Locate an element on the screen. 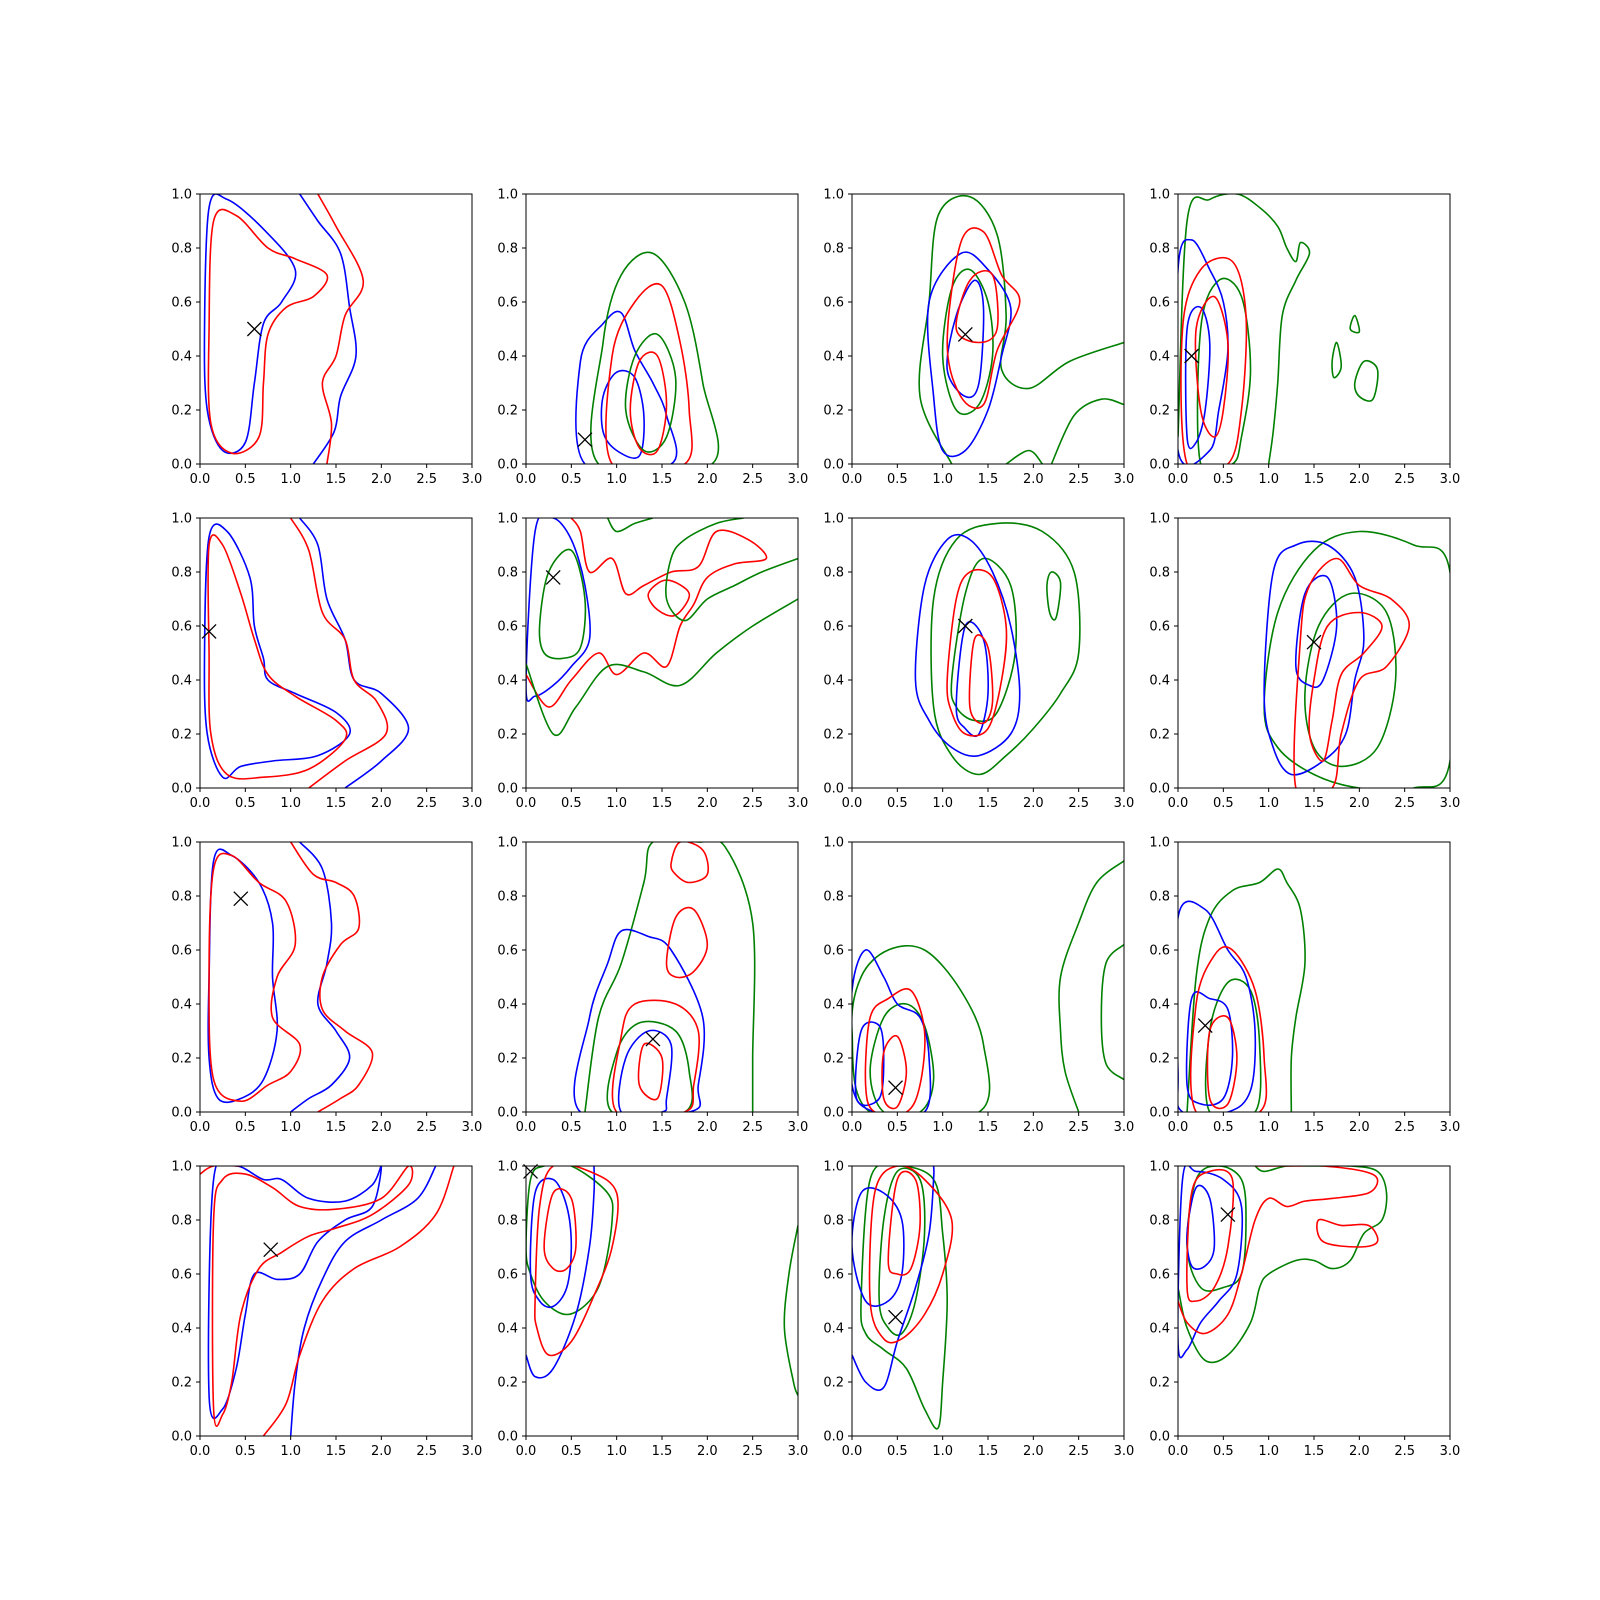 This screenshot has height=1600, width=1600. subplot-r3-c1: 0.0 0.5 1.0 1.5 2.0 2.5 3.0 0.0 0.2 0.4 0.6 0.8 1.0 is located at coordinates (326, 986).